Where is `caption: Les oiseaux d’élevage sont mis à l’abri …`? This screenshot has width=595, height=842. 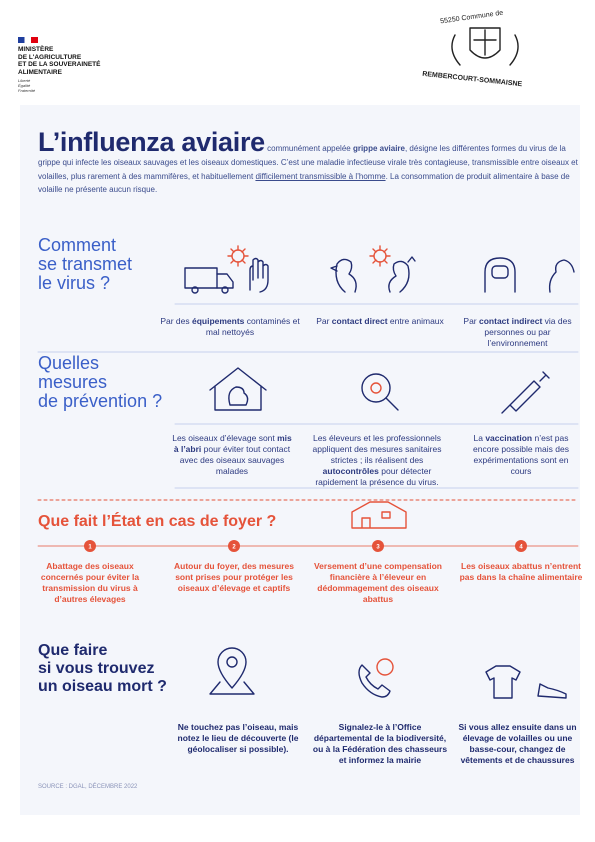
caption: Les oiseaux d’élevage sont mis à l’abri … is located at coordinates (232, 455).